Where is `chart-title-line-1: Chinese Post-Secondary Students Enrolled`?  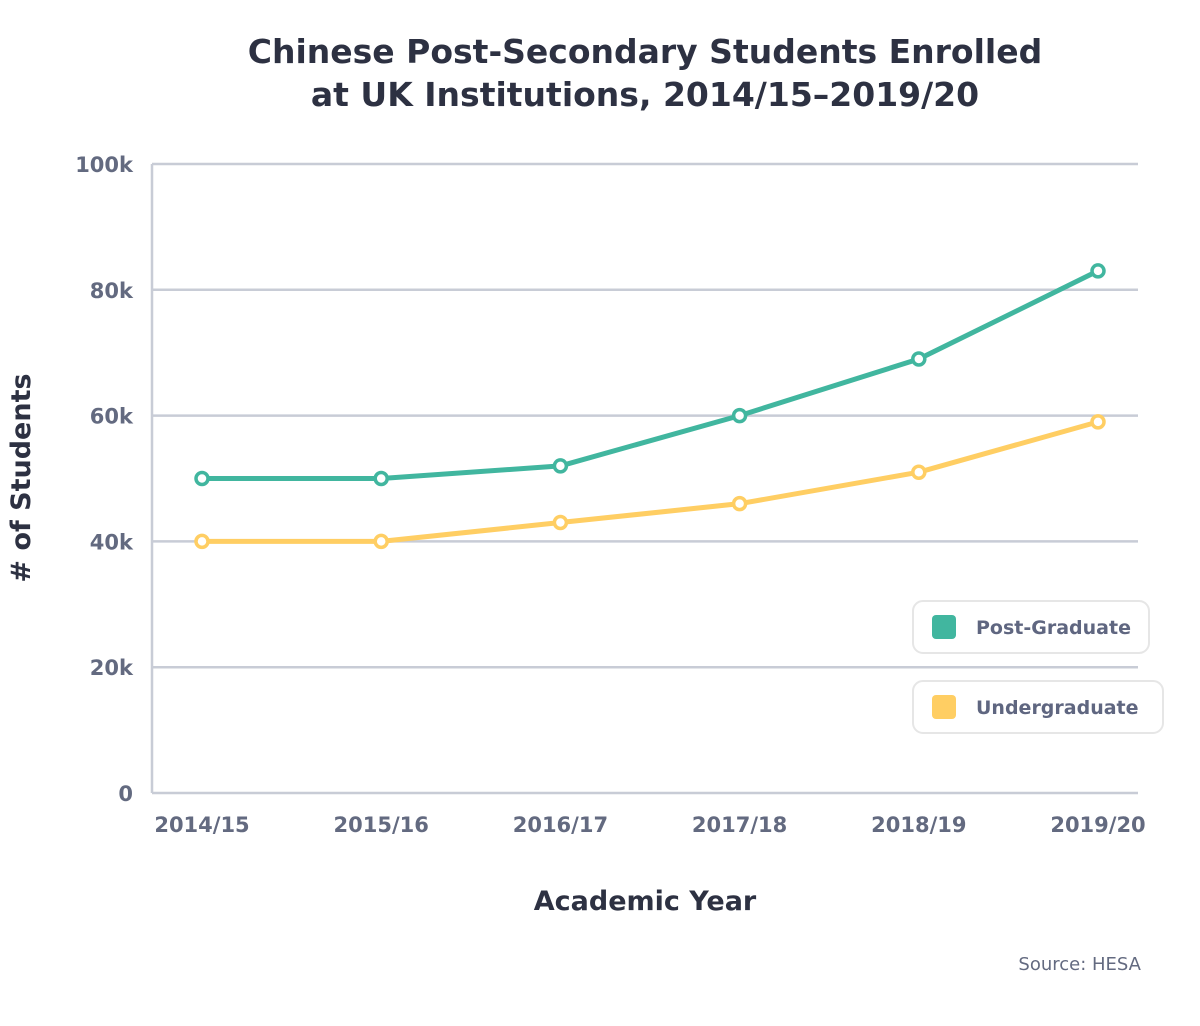 chart-title-line-1: Chinese Post-Secondary Students Enrolled is located at coordinates (645, 51).